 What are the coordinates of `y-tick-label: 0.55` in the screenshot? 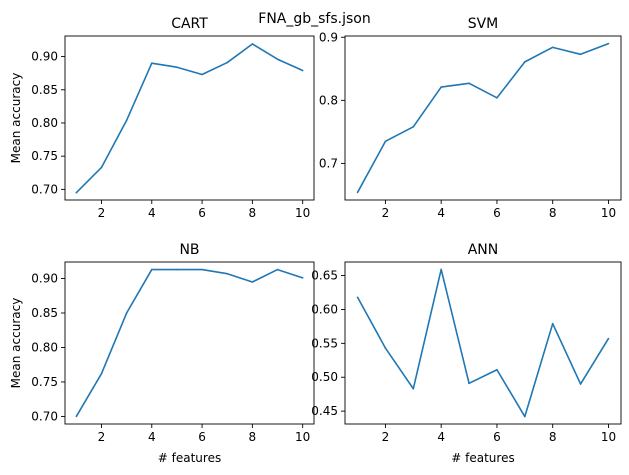 It's located at (324, 343).